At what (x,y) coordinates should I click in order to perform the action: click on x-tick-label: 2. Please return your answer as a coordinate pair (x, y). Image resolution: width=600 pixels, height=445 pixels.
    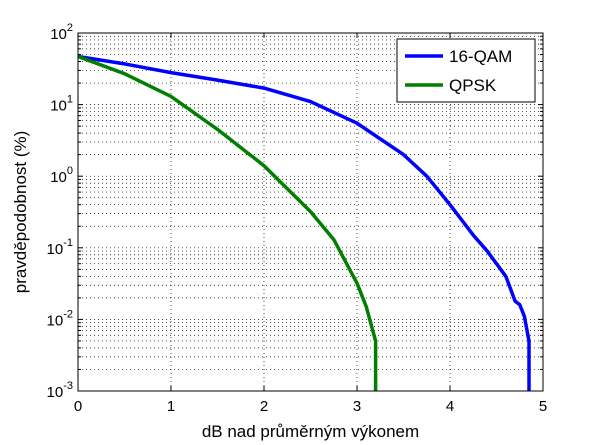
    Looking at the image, I should click on (264, 406).